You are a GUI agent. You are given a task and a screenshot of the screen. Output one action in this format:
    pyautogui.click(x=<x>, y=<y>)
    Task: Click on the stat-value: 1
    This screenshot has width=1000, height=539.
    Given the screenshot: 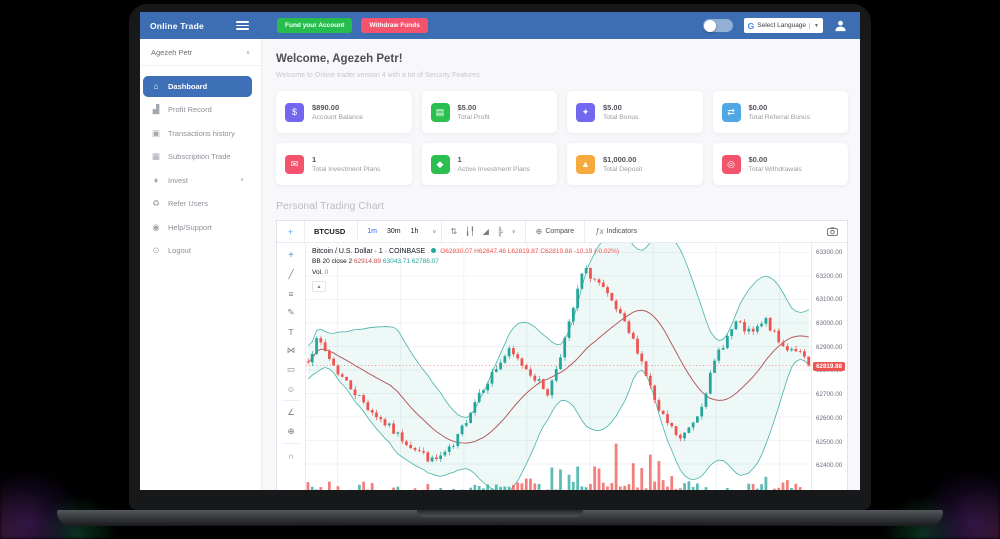 What is the action you would take?
    pyautogui.click(x=459, y=159)
    